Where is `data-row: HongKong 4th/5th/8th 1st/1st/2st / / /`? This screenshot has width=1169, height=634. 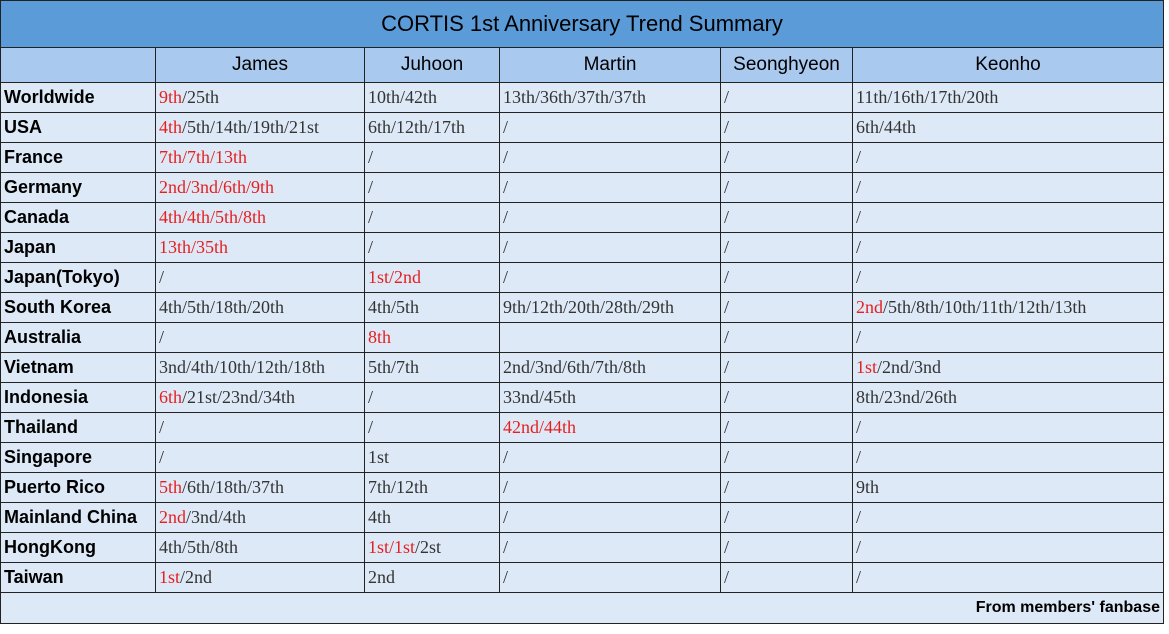
data-row: HongKong 4th/5th/8th 1st/1st/2st / / / is located at coordinates (582, 547).